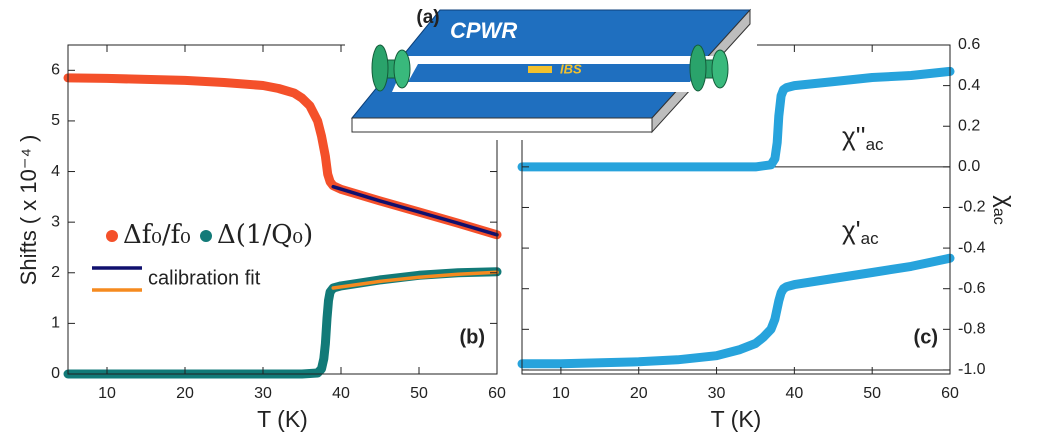 The width and height of the screenshot is (1037, 434). I want to click on y-tick-label: 3, so click(55, 221).